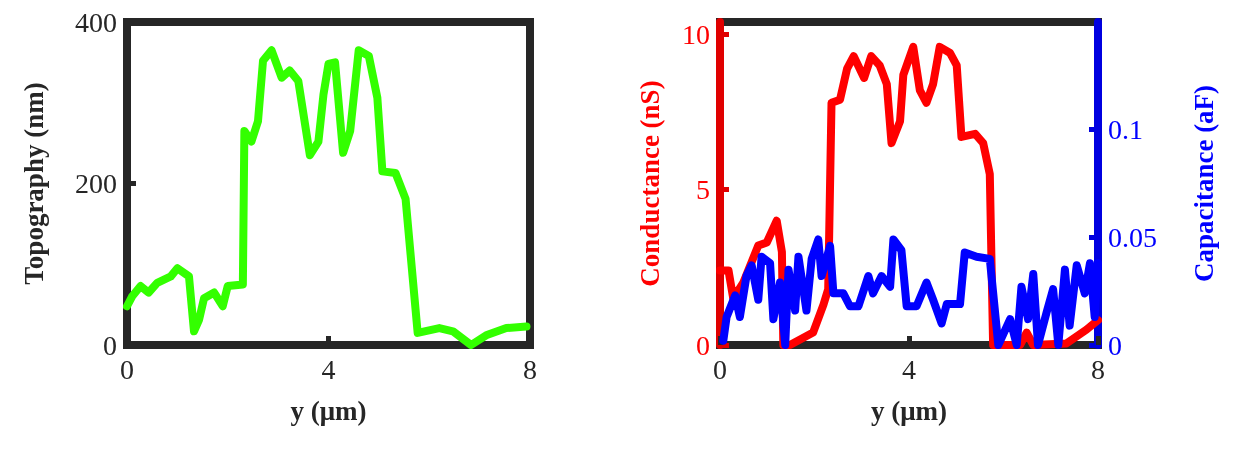 Image resolution: width=1251 pixels, height=464 pixels. I want to click on y-axis-title: Conductance (nS), so click(649, 183).